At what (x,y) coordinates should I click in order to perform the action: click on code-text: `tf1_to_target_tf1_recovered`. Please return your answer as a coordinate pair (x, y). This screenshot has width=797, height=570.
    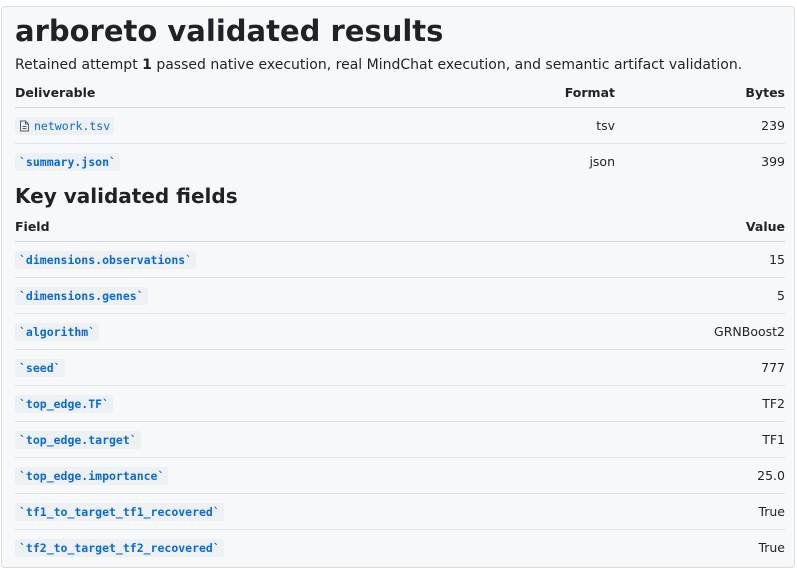
    Looking at the image, I should click on (119, 512).